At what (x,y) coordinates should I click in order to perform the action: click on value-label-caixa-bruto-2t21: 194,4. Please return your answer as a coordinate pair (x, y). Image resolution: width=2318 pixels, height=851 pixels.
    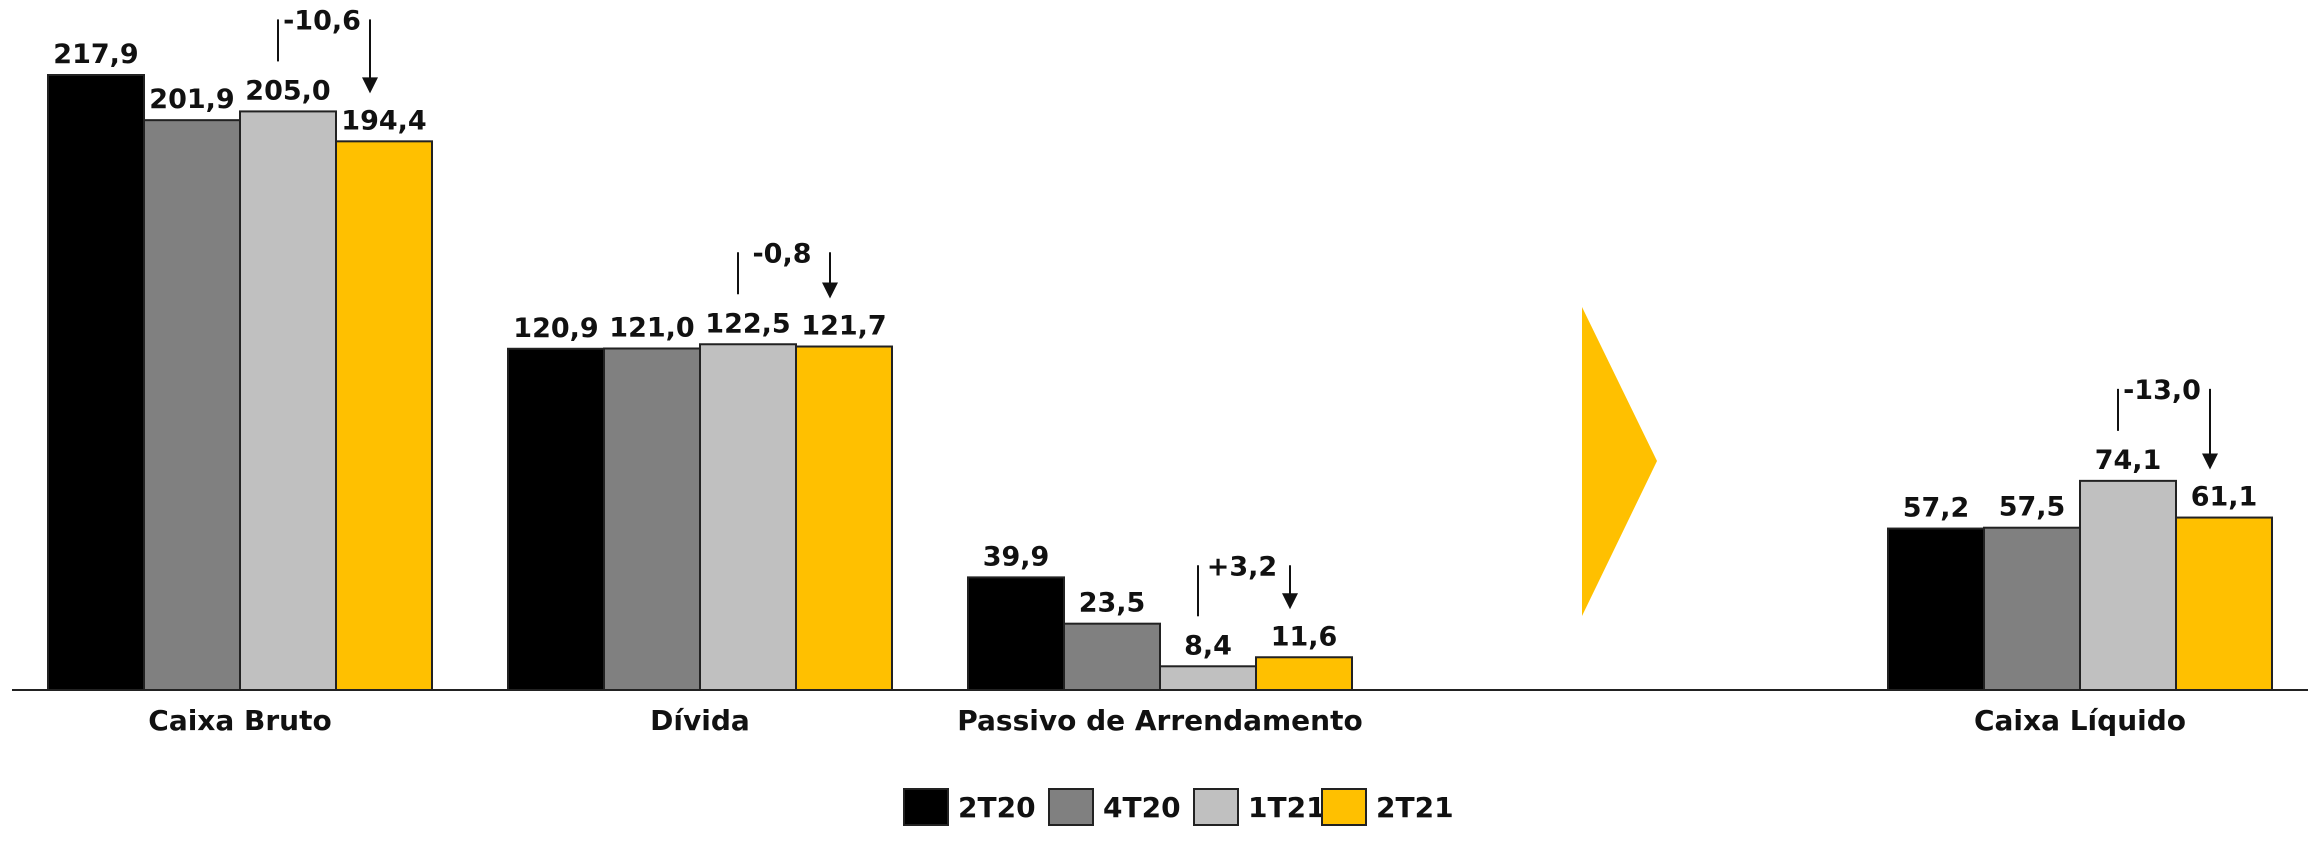
    Looking at the image, I should click on (383, 120).